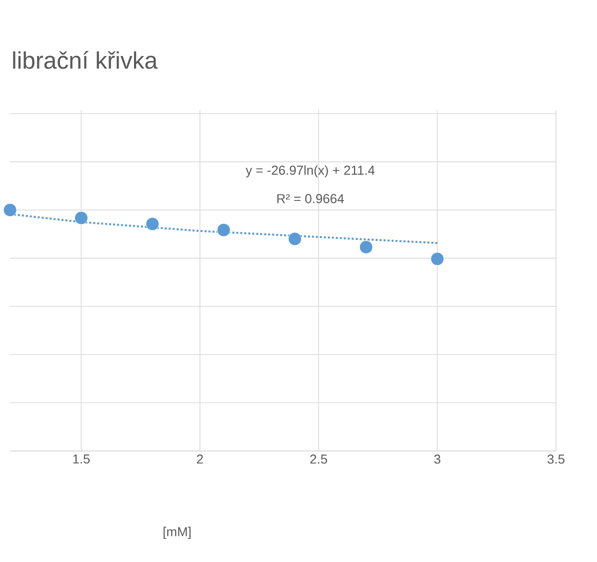 The image size is (597, 562). I want to click on x-tick-label: 3, so click(437, 459).